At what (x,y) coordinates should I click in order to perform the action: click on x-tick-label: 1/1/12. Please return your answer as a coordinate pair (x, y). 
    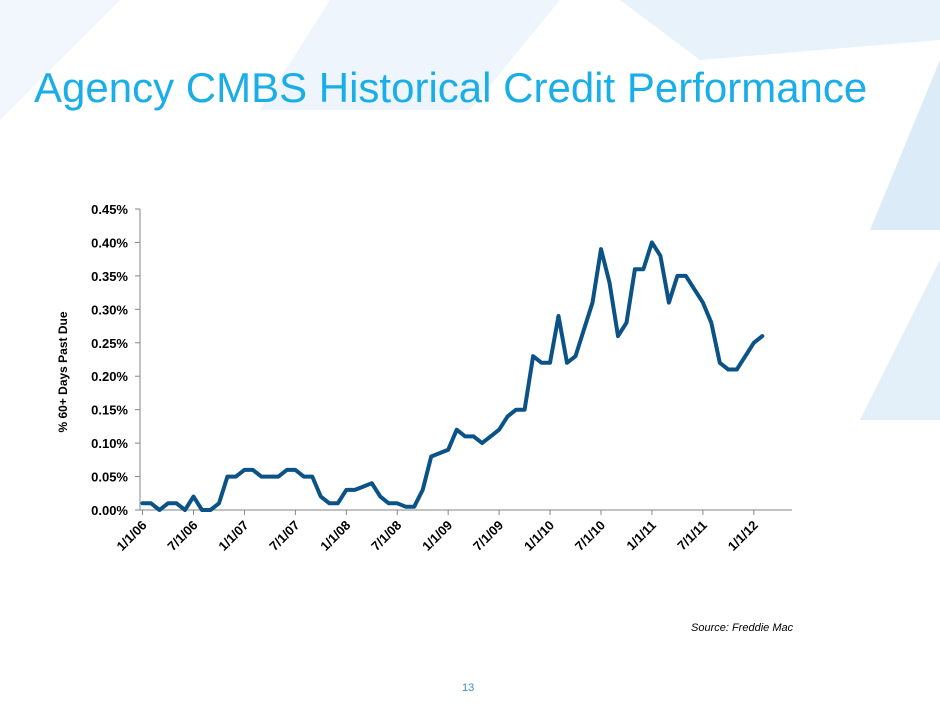
    Looking at the image, I should click on (743, 536).